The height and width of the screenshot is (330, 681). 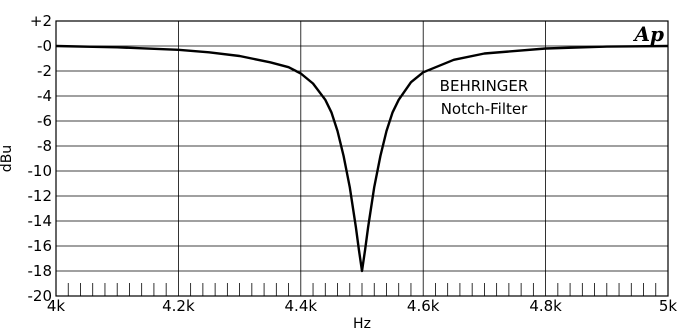 I want to click on x-tick-label: 4.2k, so click(x=178, y=306).